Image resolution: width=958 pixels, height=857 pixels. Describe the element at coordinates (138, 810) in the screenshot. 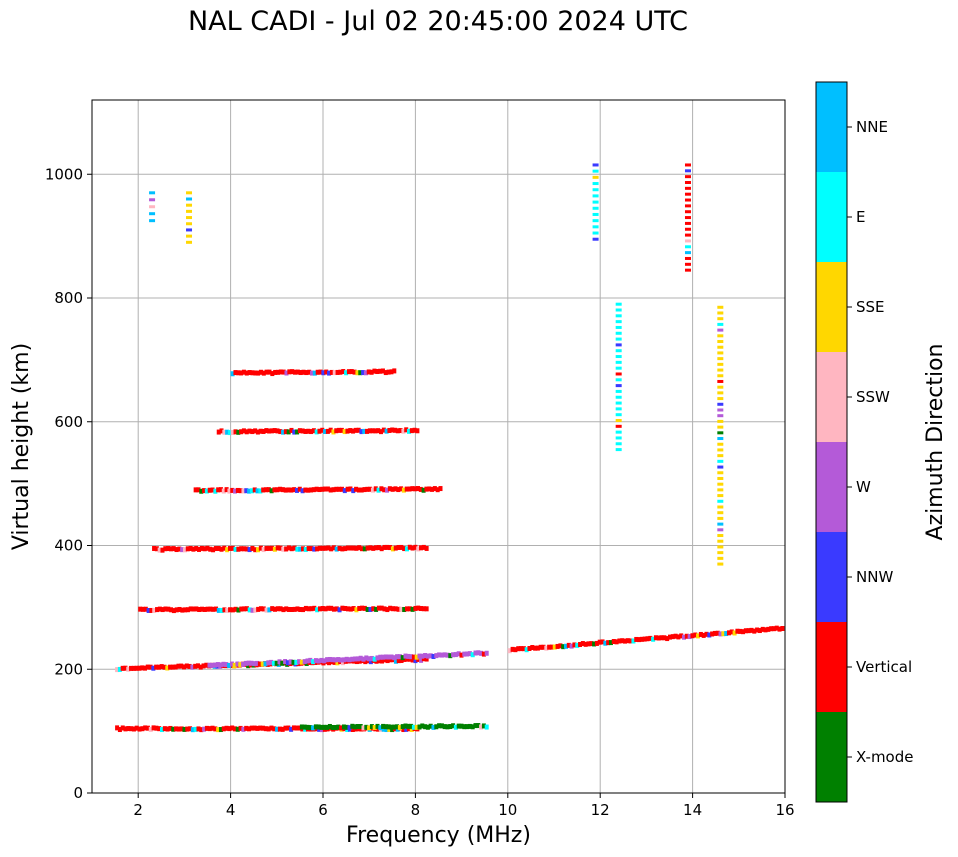

I see `x-tick-label: 2` at that location.